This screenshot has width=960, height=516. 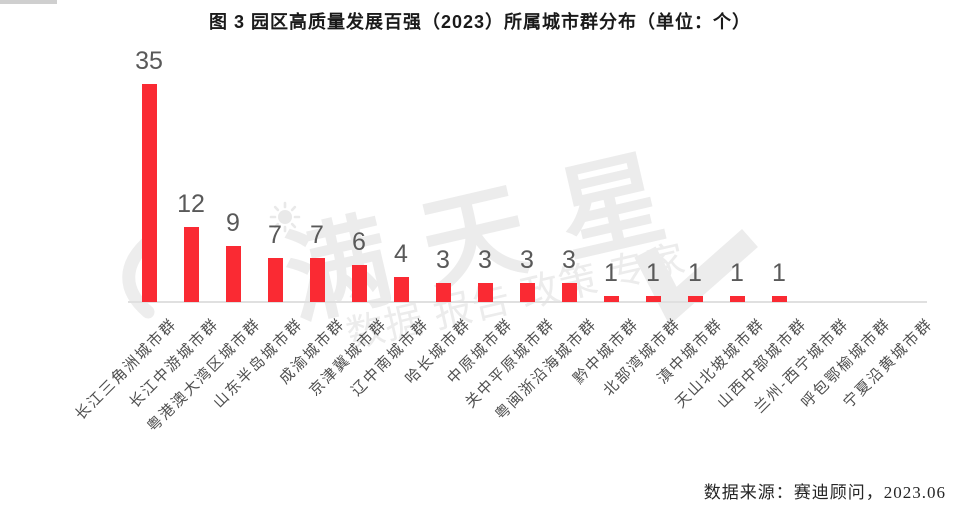 What do you see at coordinates (359, 242) in the screenshot?
I see `bar-value-label: 6` at bounding box center [359, 242].